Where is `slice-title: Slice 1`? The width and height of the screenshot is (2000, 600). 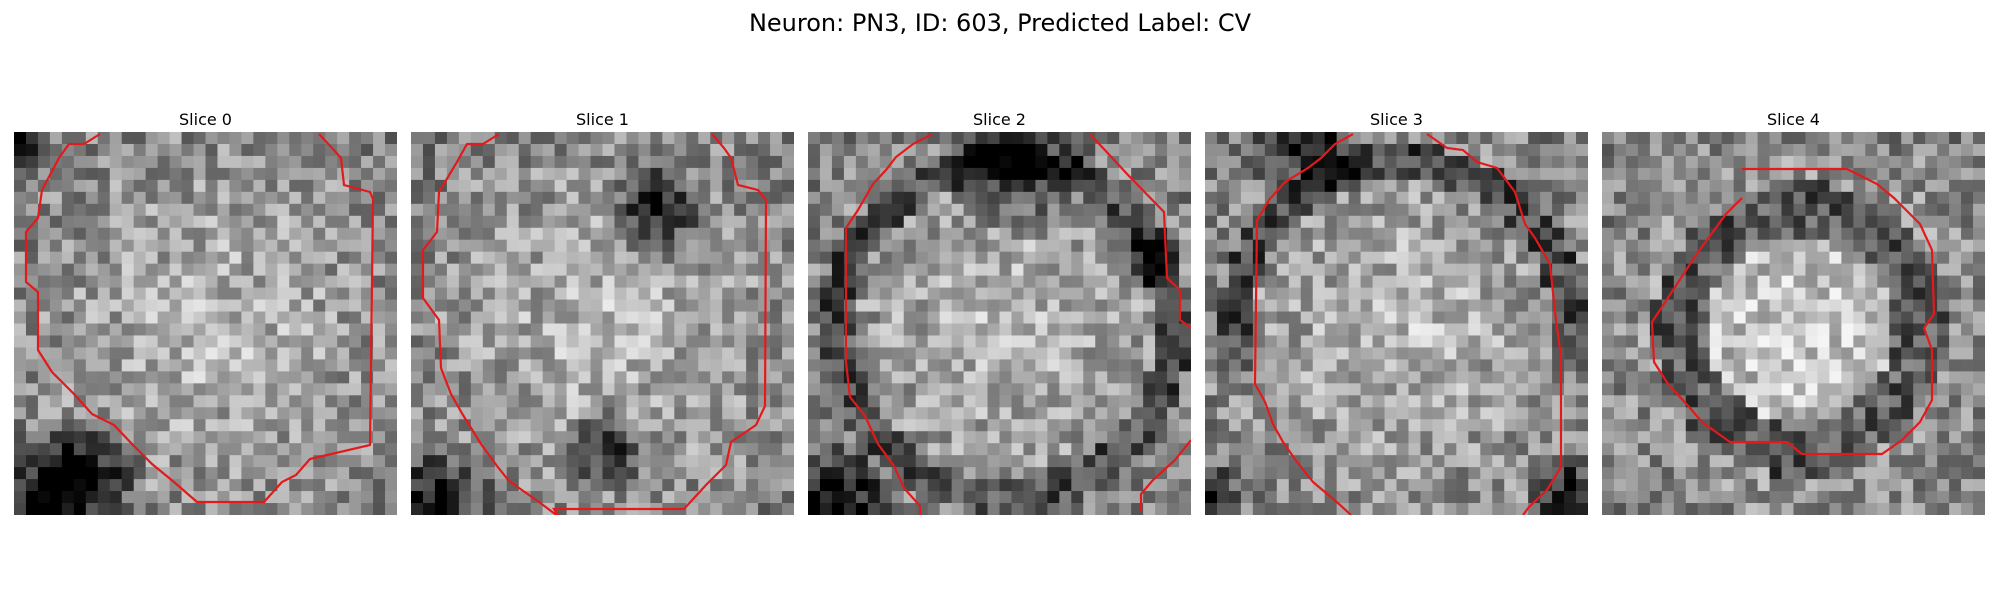 slice-title: Slice 1 is located at coordinates (602, 120).